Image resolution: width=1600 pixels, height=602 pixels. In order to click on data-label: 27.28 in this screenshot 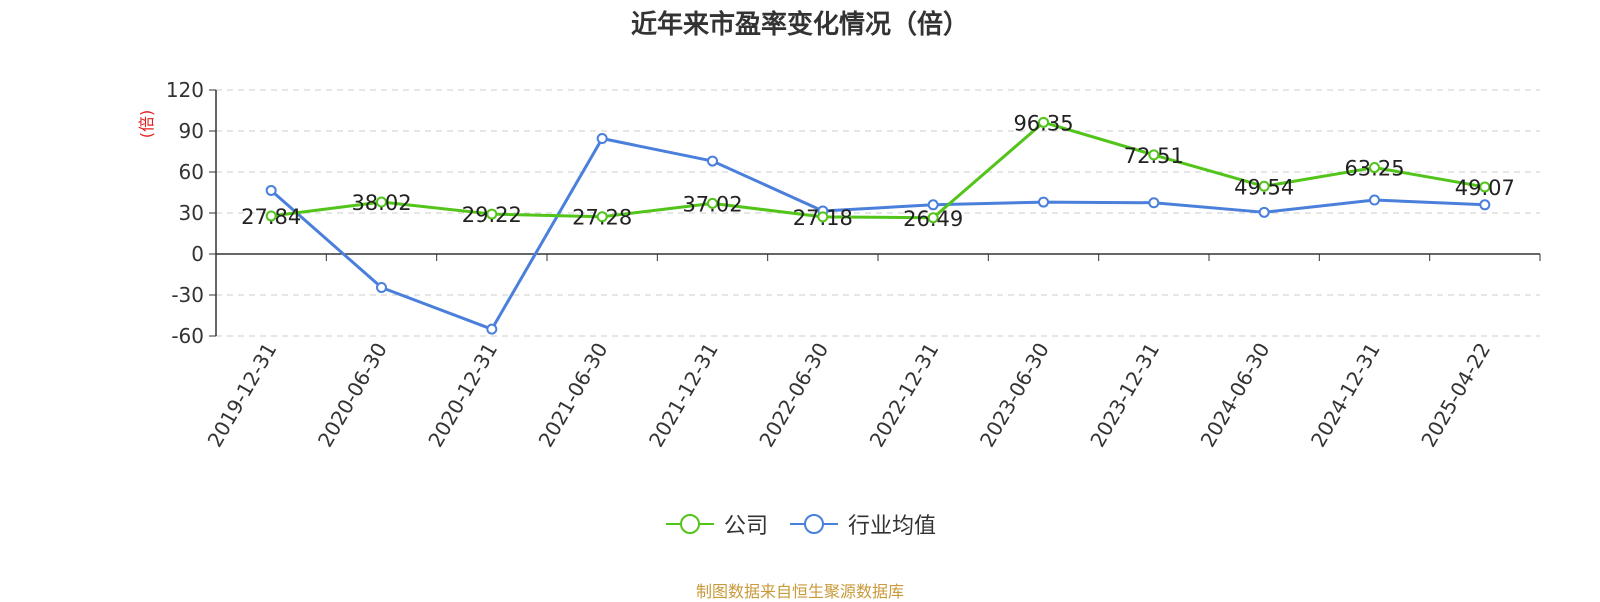, I will do `click(602, 218)`.